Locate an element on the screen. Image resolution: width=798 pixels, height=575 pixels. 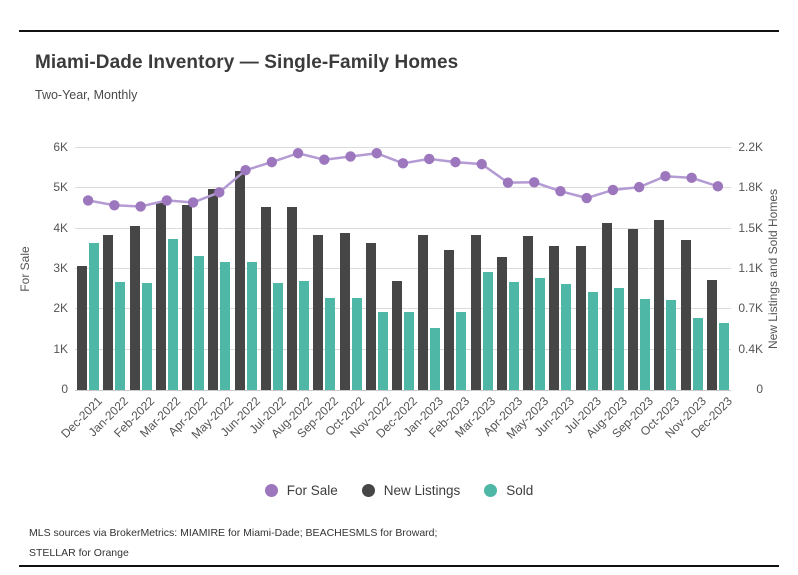
chart-subtitle: Two-Year, Monthly is located at coordinates (86, 95).